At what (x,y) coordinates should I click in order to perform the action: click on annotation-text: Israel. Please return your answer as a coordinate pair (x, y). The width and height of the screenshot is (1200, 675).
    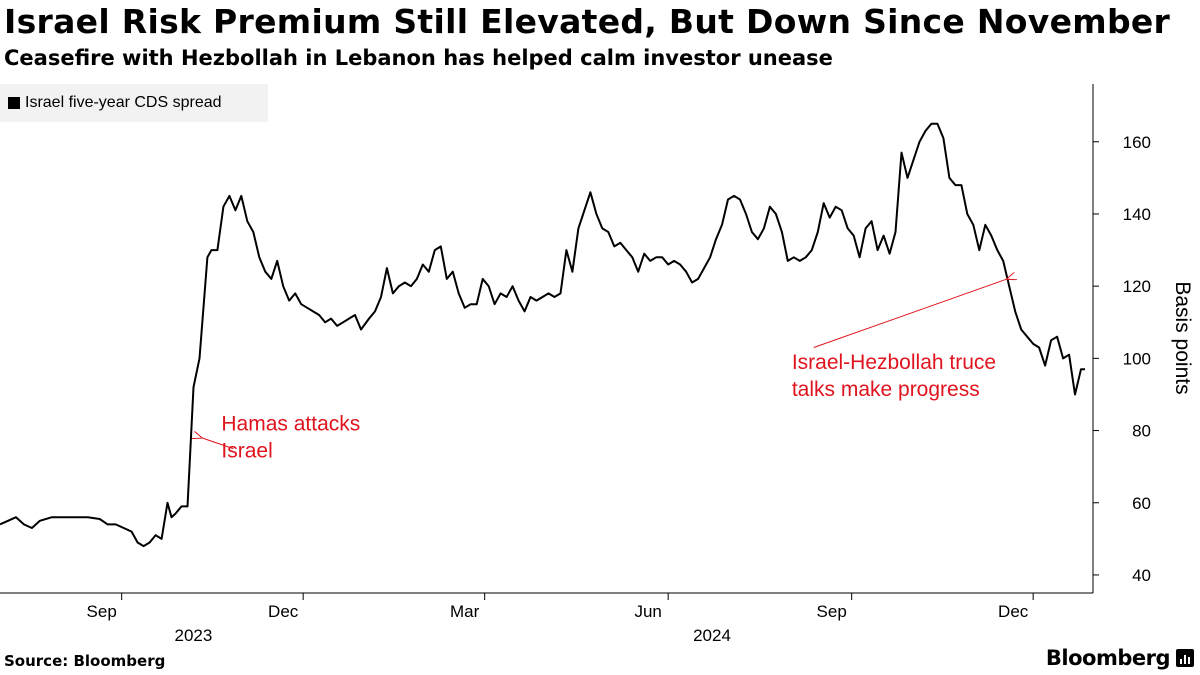
    Looking at the image, I should click on (246, 451).